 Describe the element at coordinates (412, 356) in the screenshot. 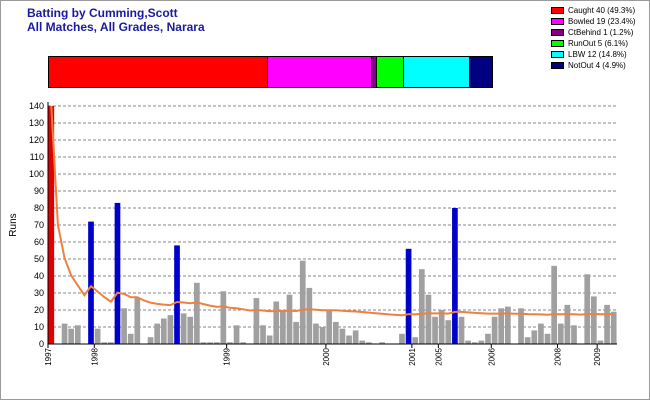

I see `x-tick-label: 2001` at that location.